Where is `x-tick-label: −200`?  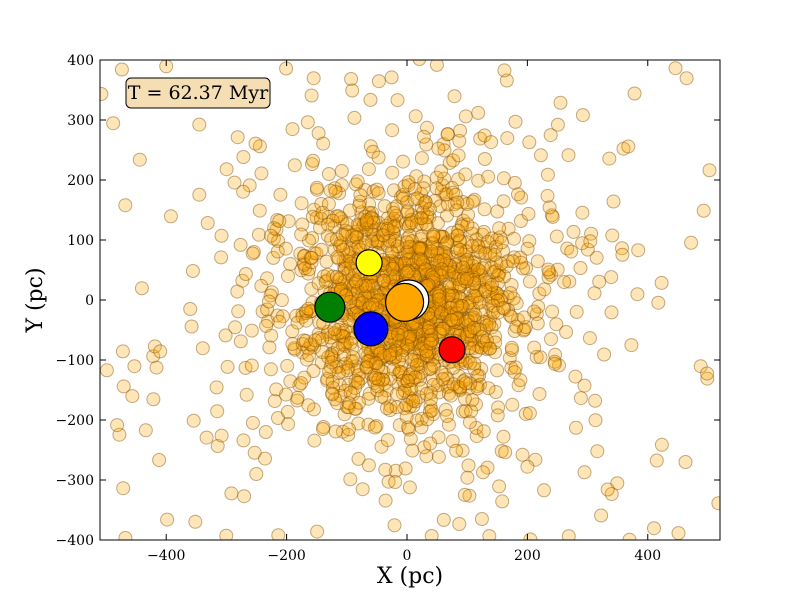
x-tick-label: −200 is located at coordinates (286, 556).